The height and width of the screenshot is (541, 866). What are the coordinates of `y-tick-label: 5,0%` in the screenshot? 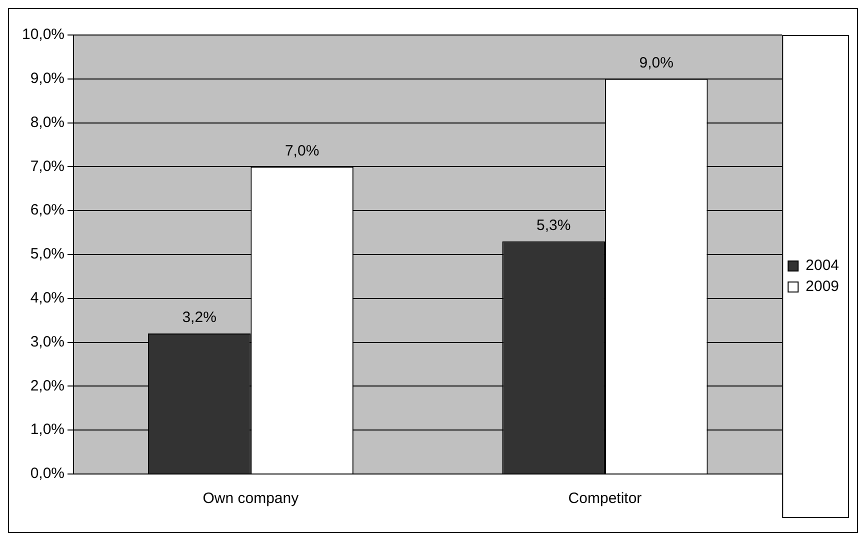 It's located at (47, 254).